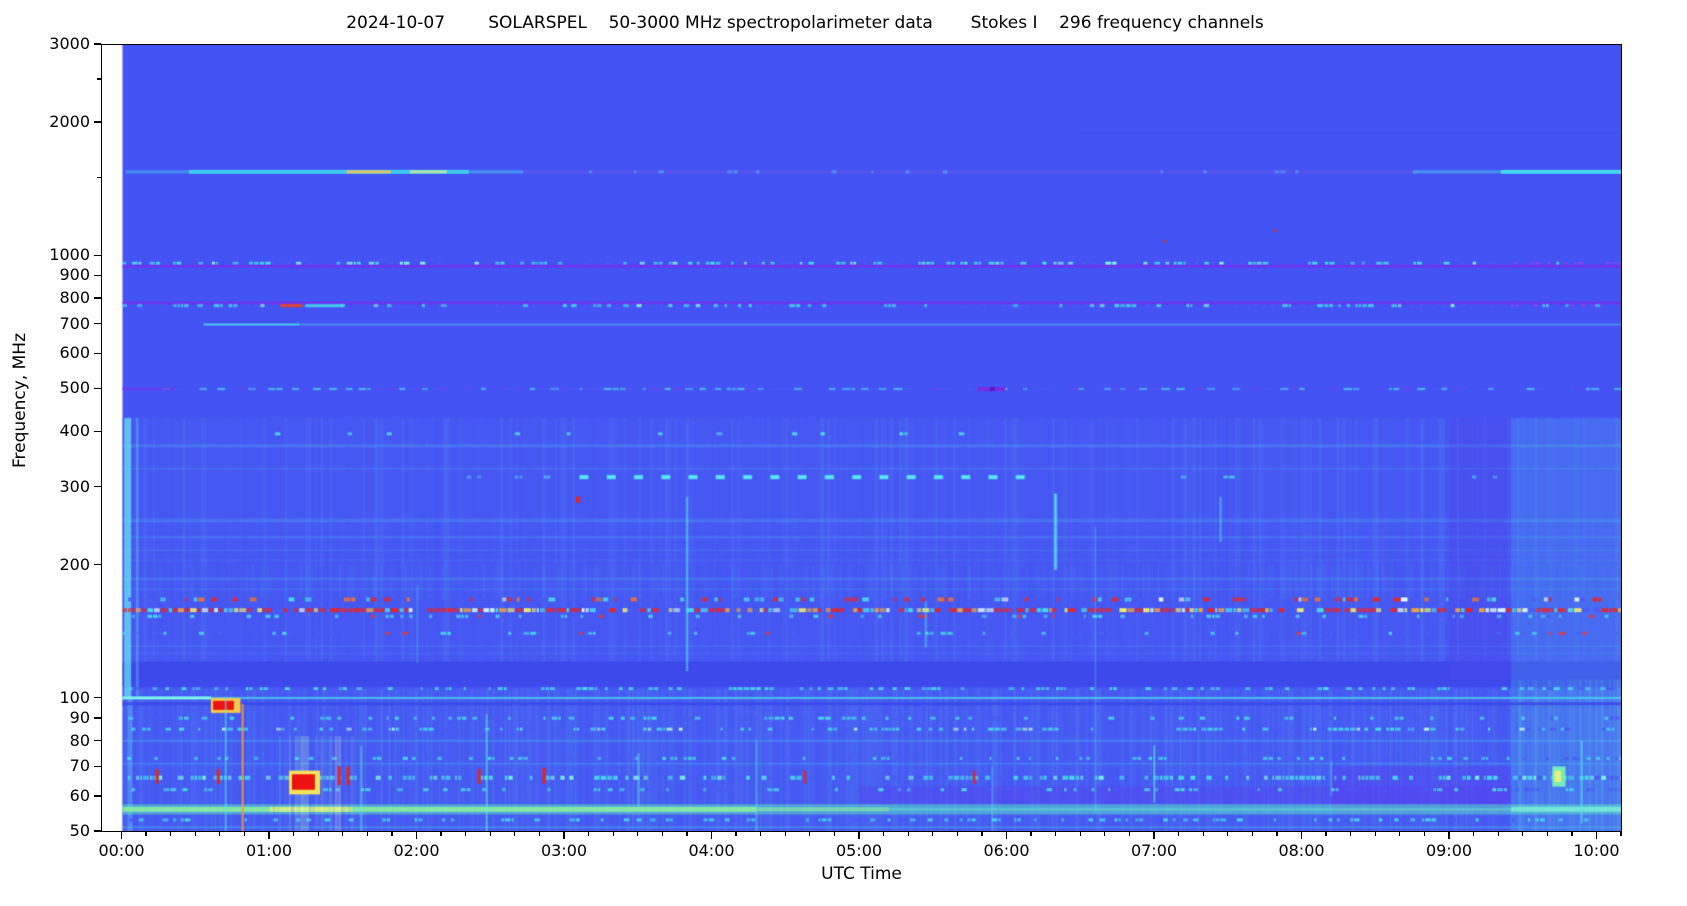 This screenshot has width=1687, height=906. What do you see at coordinates (74, 564) in the screenshot?
I see `y-tick-label: 200` at bounding box center [74, 564].